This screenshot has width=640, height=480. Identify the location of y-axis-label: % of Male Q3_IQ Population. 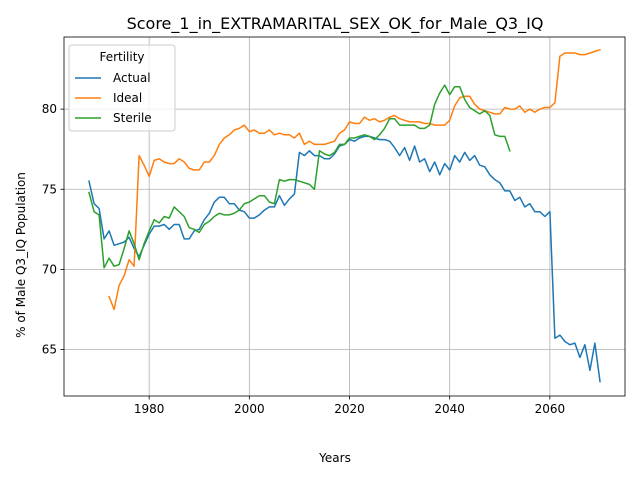
(21, 255).